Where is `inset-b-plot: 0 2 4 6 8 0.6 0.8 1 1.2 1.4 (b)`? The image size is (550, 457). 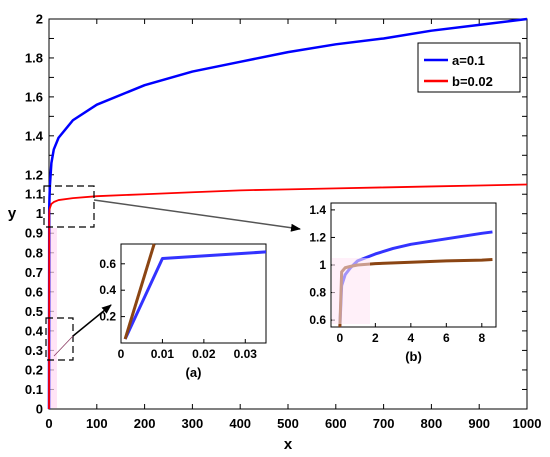
inset-b-plot: 0 2 4 6 8 0.6 0.8 1 1.2 1.4 (b) is located at coordinates (404, 280).